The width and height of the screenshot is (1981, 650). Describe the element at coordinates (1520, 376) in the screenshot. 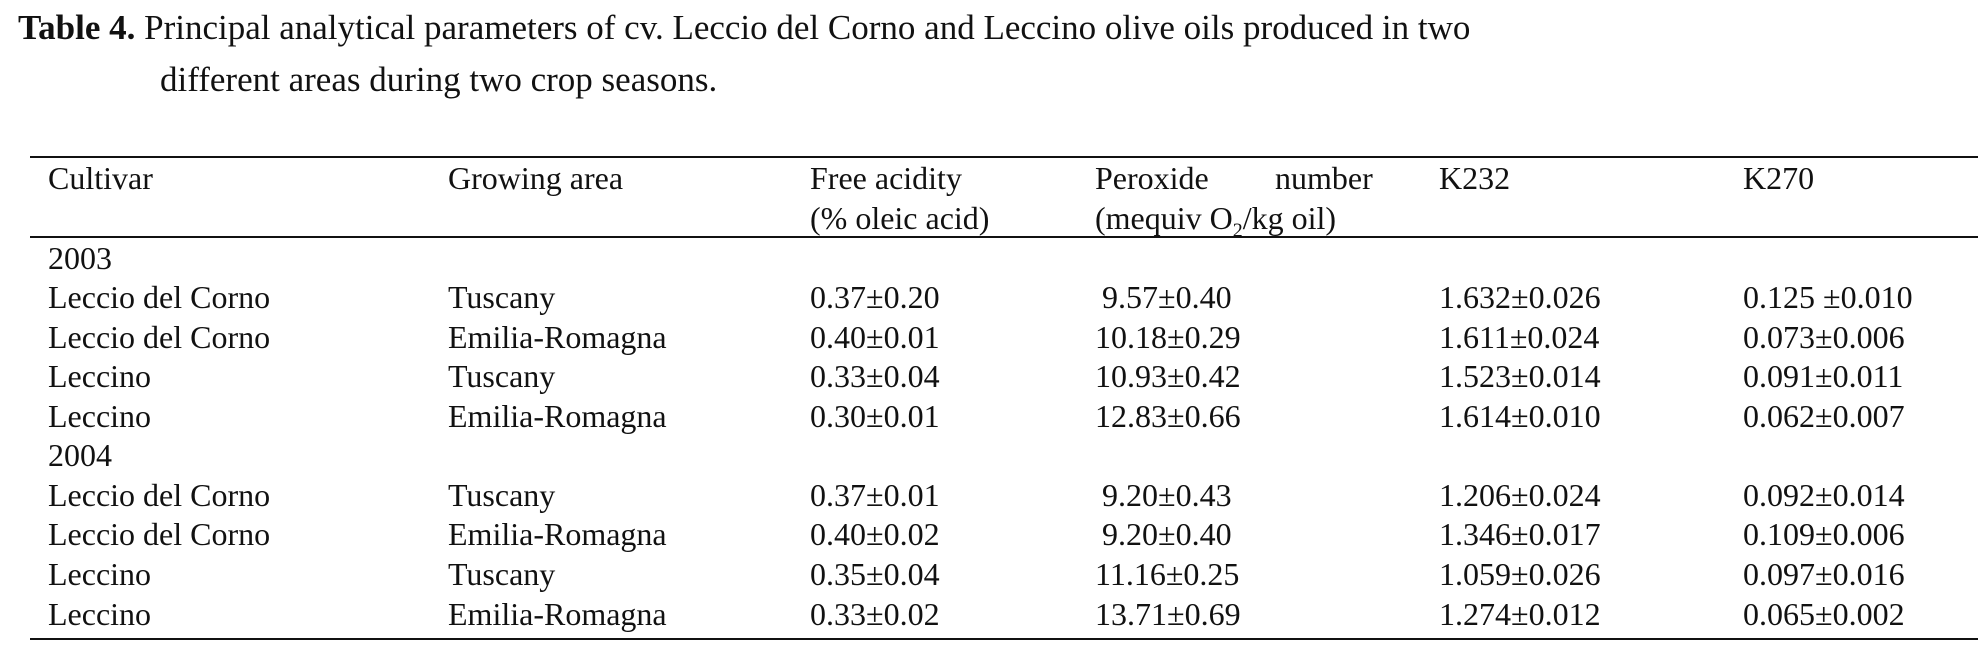

I see `cell-k232: 1.523±0.014` at that location.